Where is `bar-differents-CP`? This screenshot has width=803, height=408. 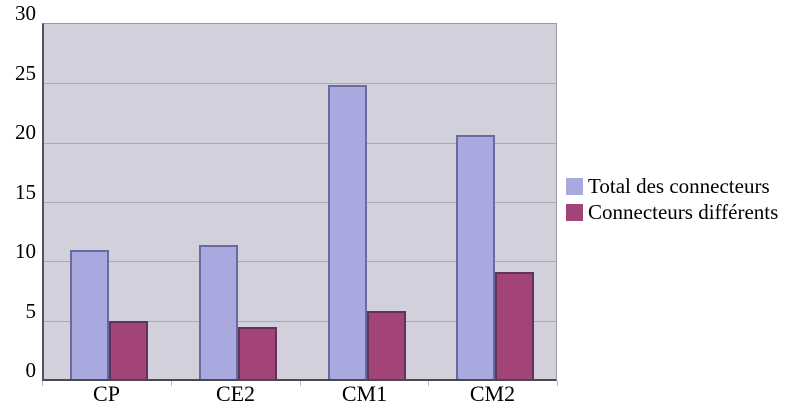
bar-differents-CP is located at coordinates (128, 350).